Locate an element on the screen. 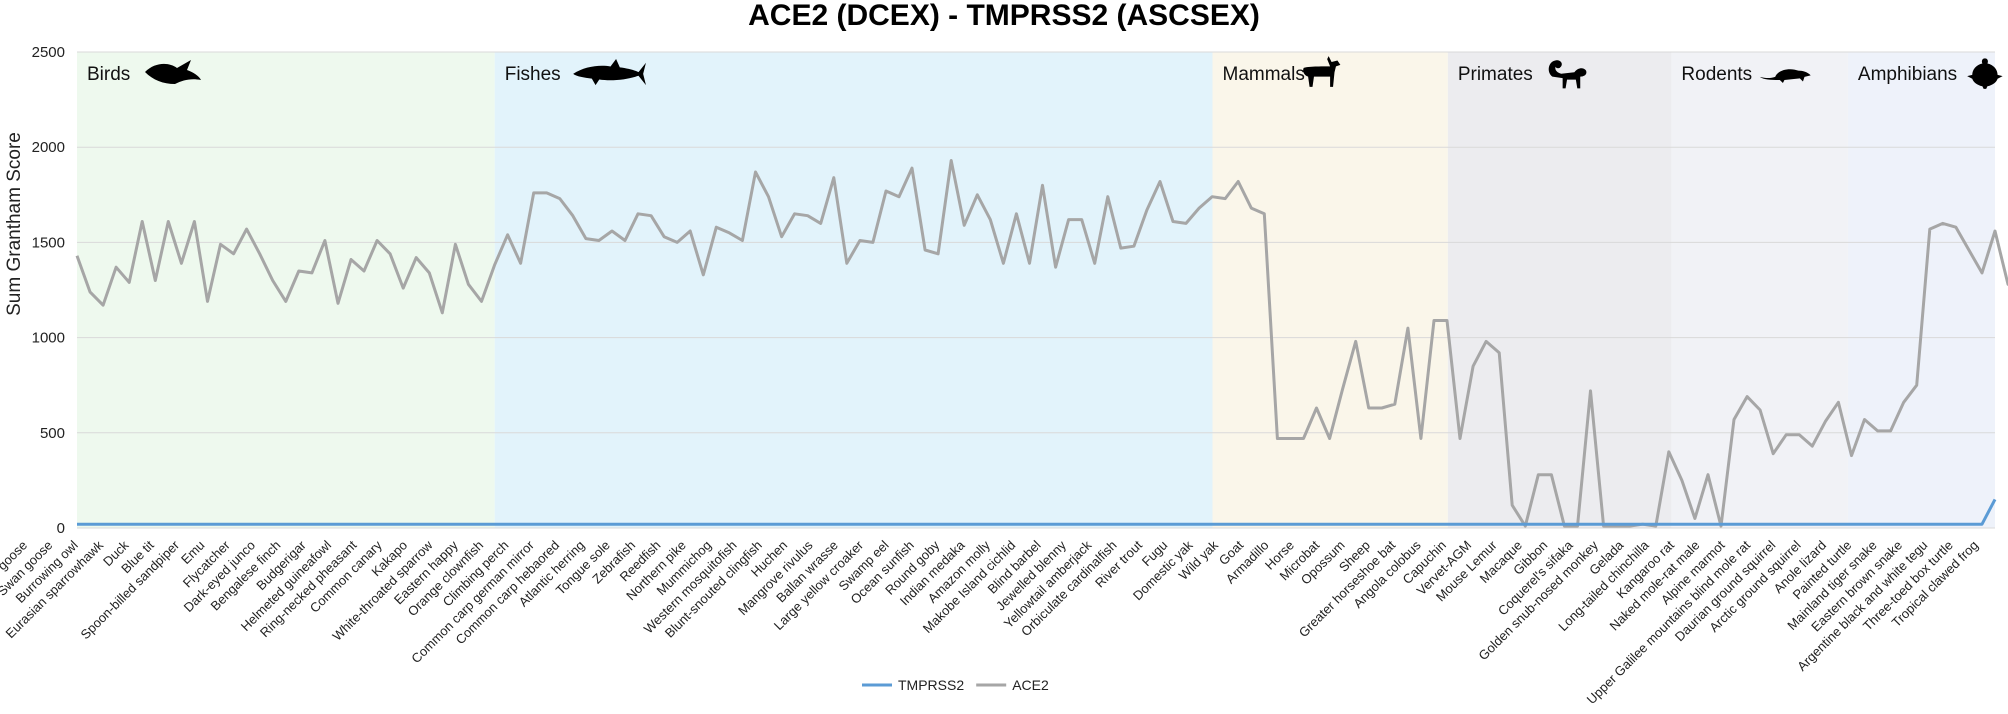 The height and width of the screenshot is (714, 2008). group-band-amphibians is located at coordinates (1921, 290).